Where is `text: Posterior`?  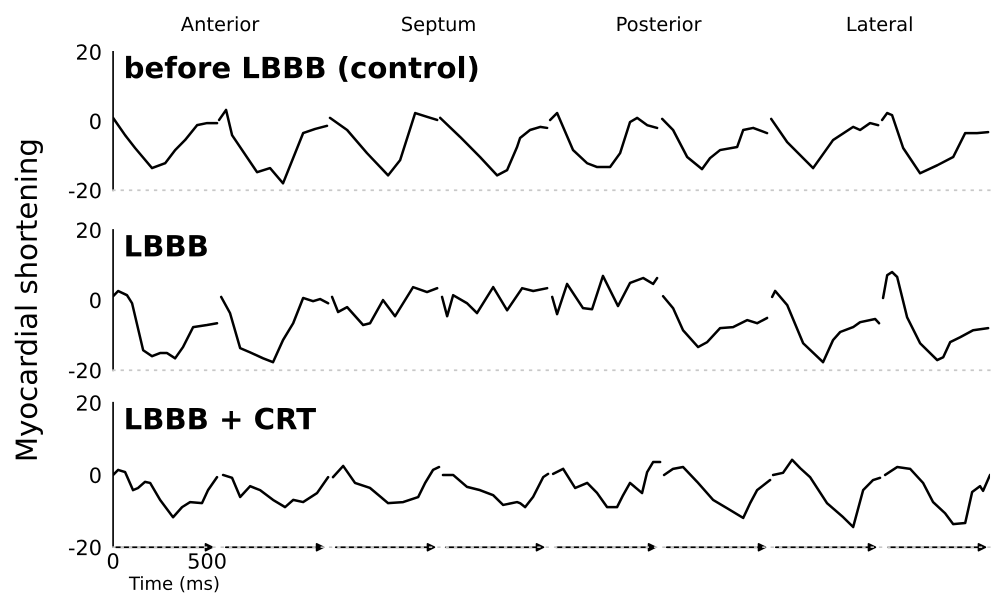
text: Posterior is located at coordinates (660, 24).